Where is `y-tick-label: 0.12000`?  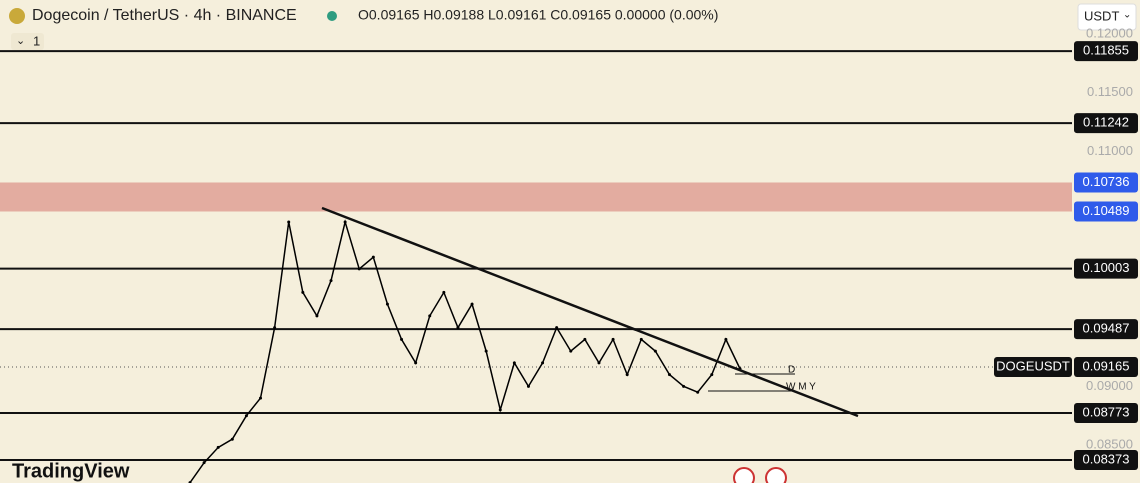 y-tick-label: 0.12000 is located at coordinates (1109, 32).